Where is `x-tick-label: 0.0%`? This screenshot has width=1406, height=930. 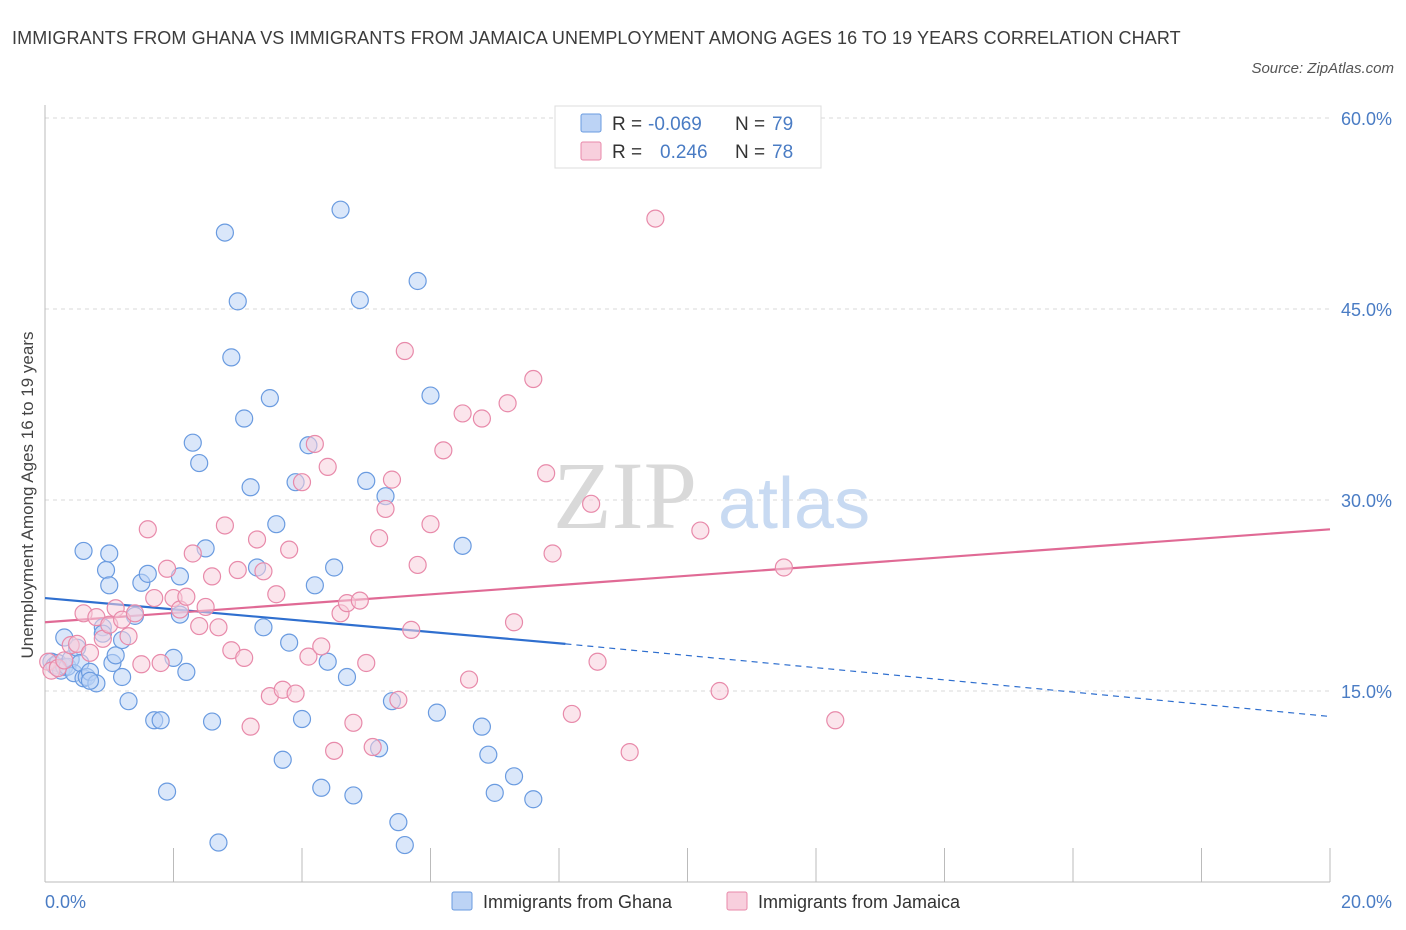 x-tick-label: 0.0% is located at coordinates (65, 902).